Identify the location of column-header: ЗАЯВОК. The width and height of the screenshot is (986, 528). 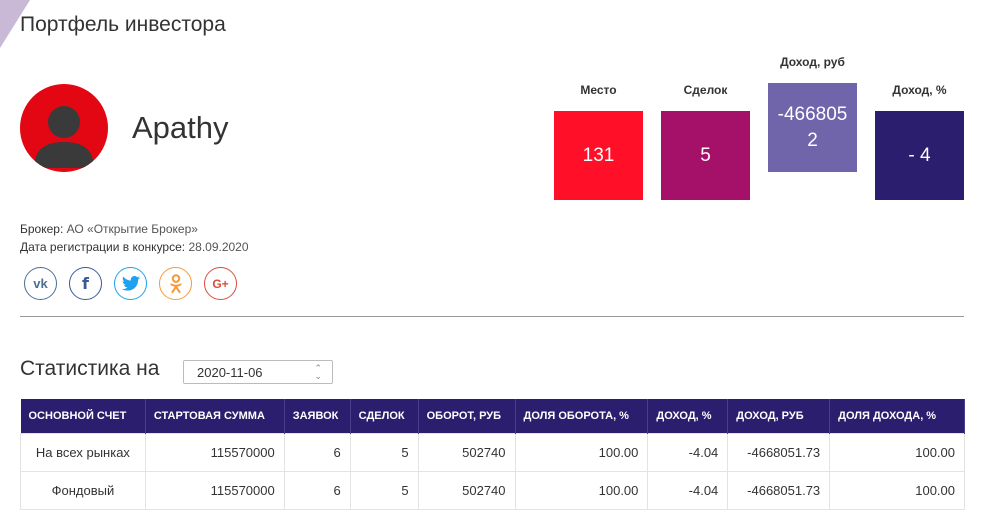
(317, 416).